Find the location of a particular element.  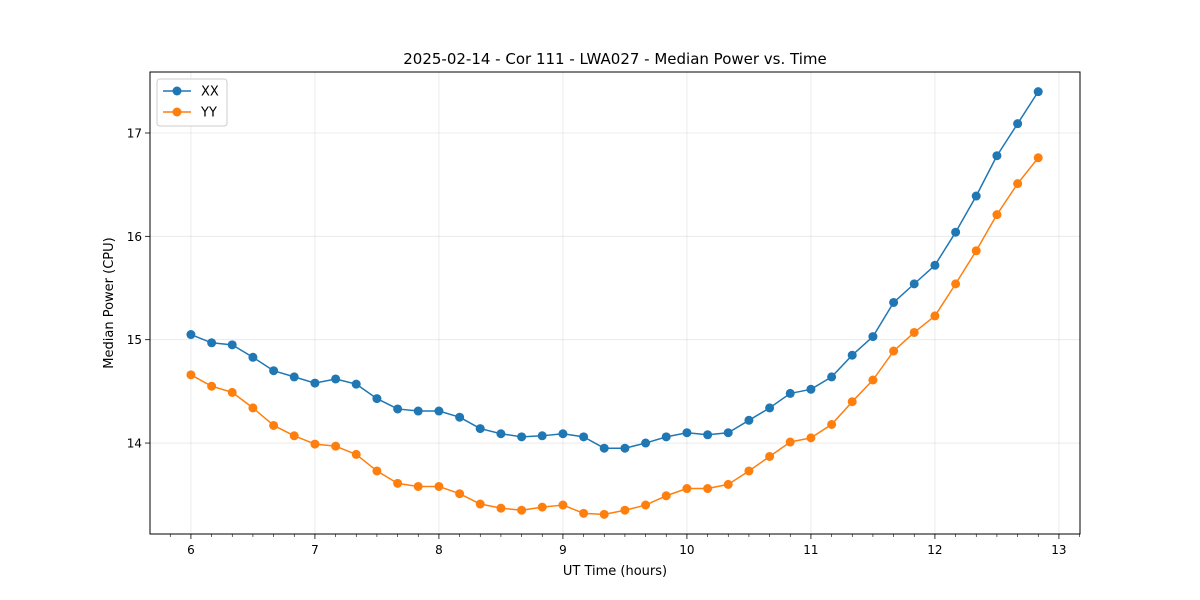

x-tick-label: 10 is located at coordinates (686, 550).